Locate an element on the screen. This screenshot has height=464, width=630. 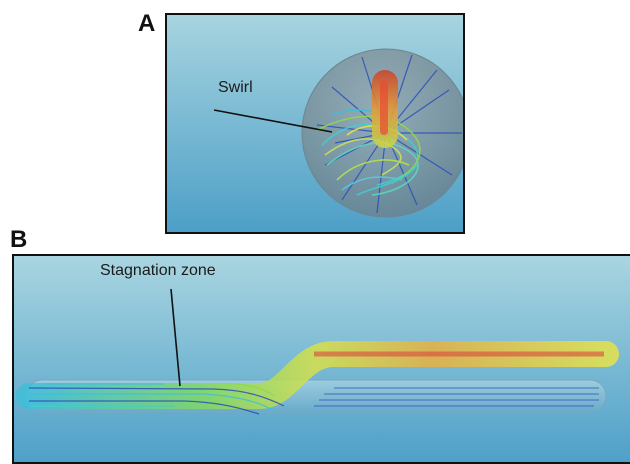
panel-a-letter: A is located at coordinates (147, 23).